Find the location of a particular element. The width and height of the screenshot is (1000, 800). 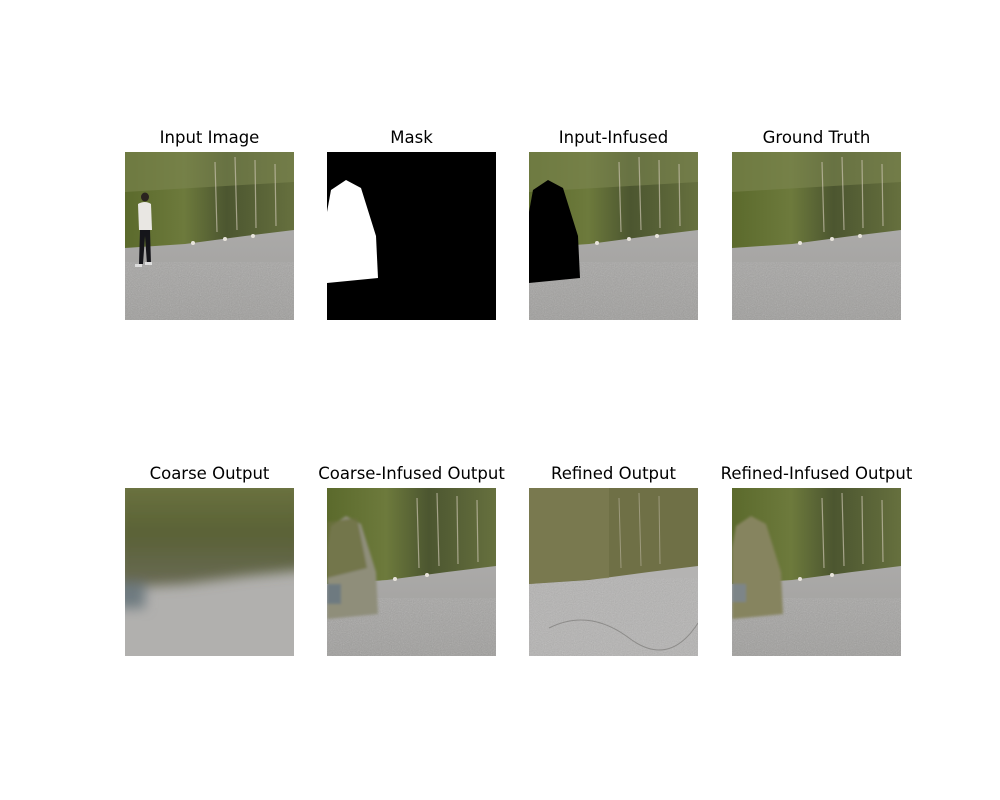

coarse-output-image is located at coordinates (209, 572).